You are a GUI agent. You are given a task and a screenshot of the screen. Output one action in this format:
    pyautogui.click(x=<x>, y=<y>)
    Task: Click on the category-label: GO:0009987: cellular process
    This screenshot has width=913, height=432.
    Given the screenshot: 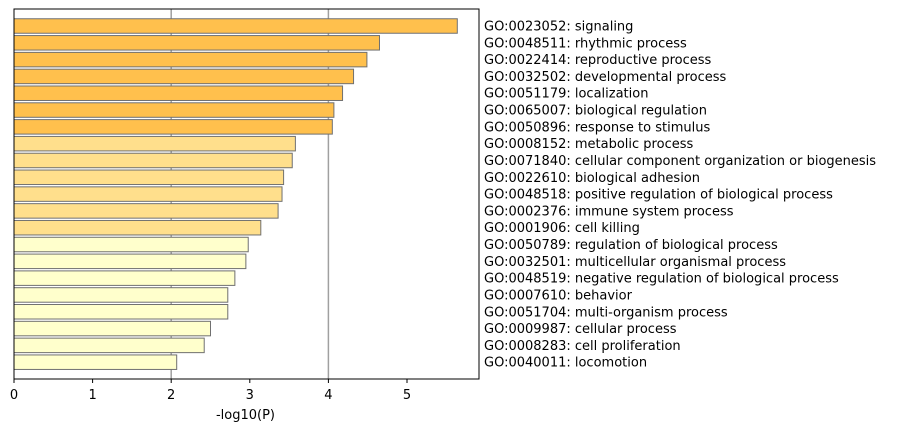 What is the action you would take?
    pyautogui.click(x=580, y=329)
    